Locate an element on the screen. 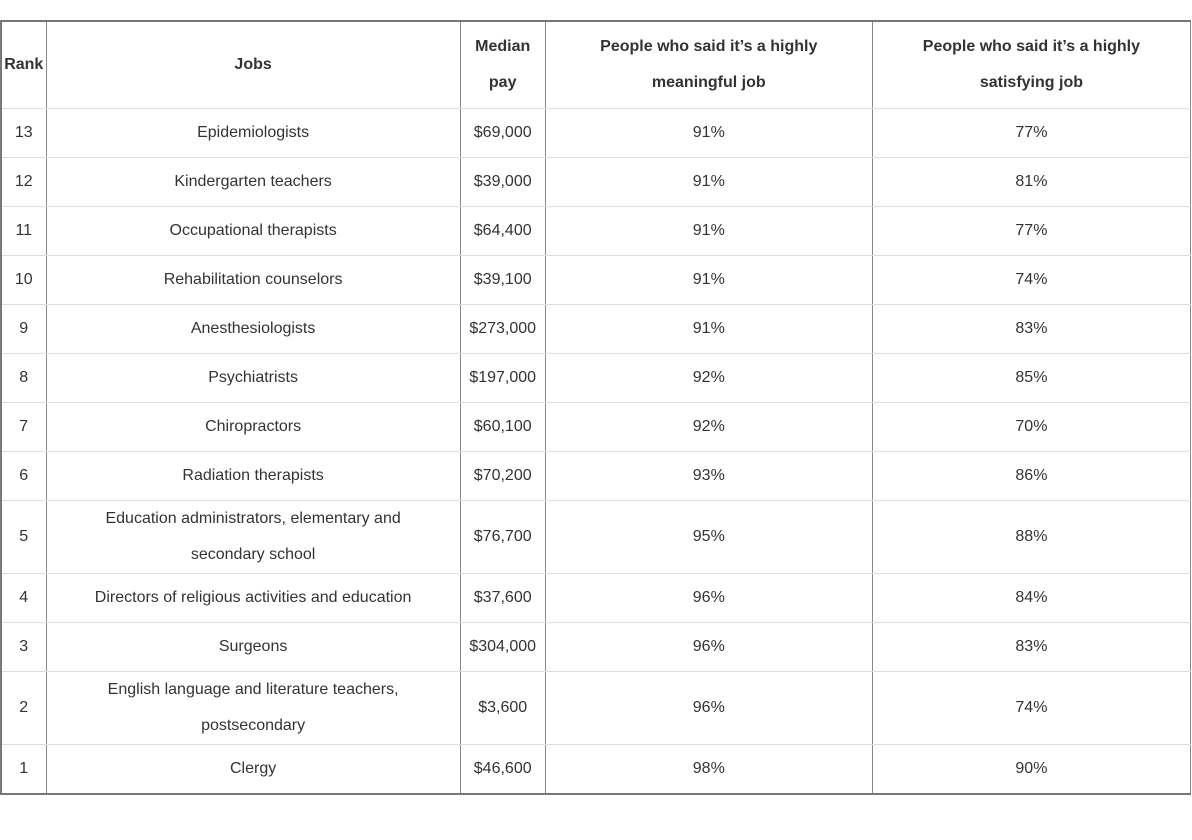  cell-job: Anesthesiologists is located at coordinates (253, 329).